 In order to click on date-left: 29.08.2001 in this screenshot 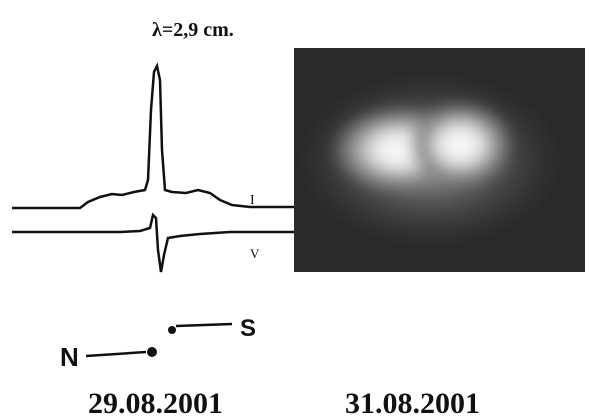, I will do `click(155, 402)`.